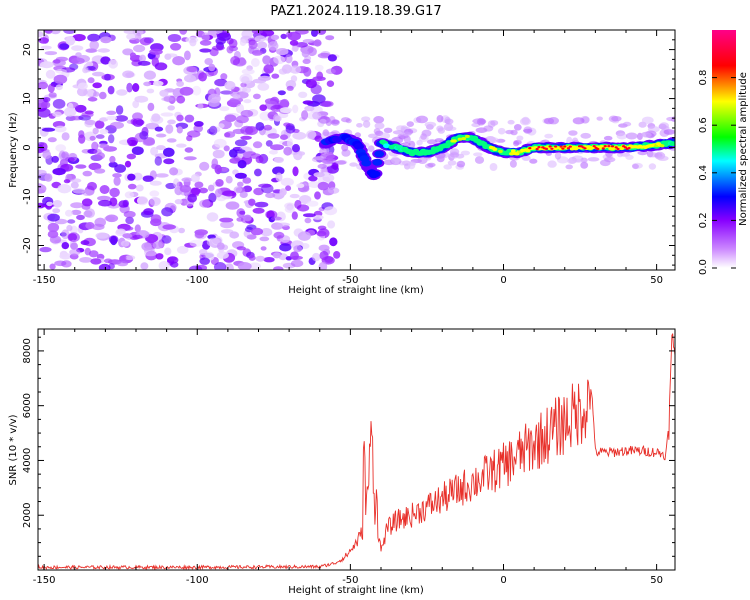  Describe the element at coordinates (27, 49) in the screenshot. I see `y-tick-label: 20` at that location.